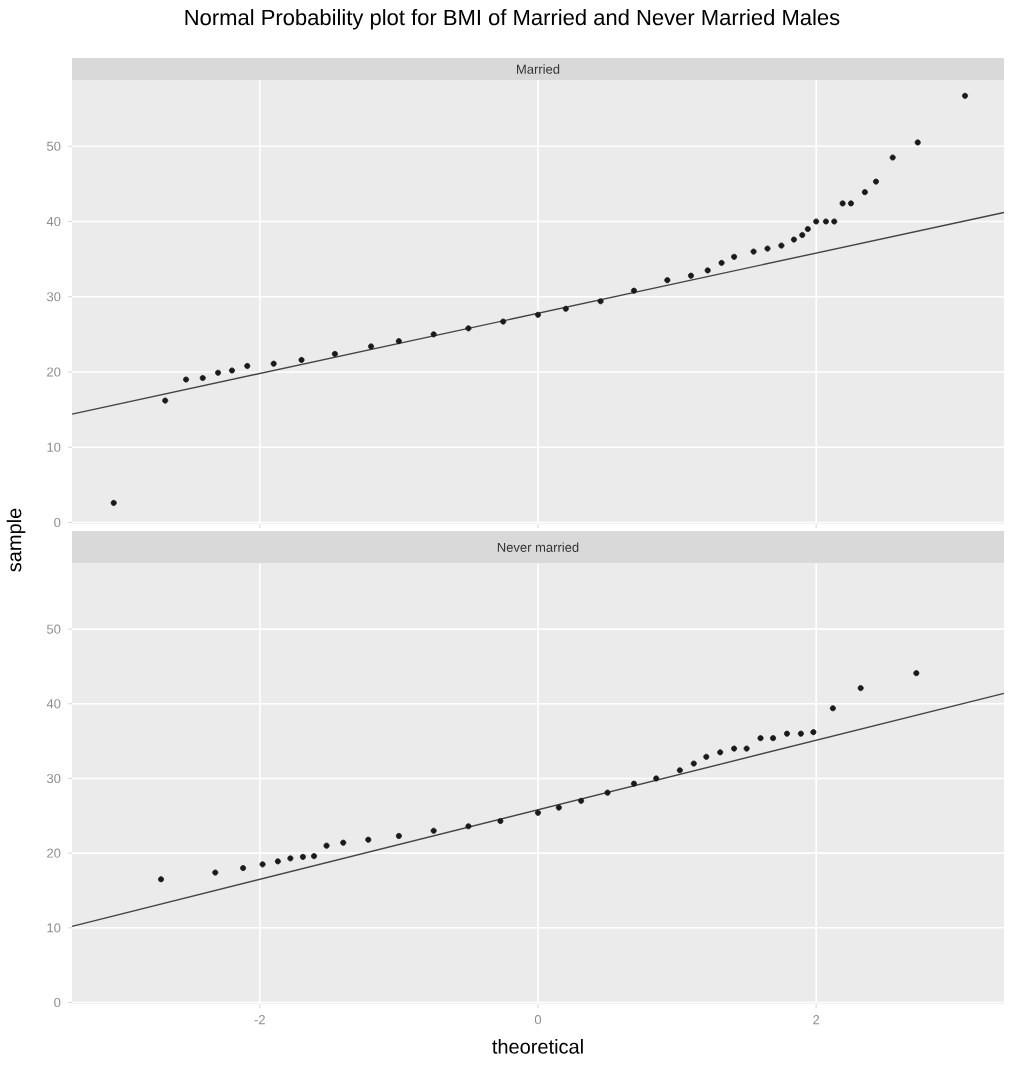 The image size is (1012, 1066). I want to click on y-axis-title: sample, so click(16, 540).